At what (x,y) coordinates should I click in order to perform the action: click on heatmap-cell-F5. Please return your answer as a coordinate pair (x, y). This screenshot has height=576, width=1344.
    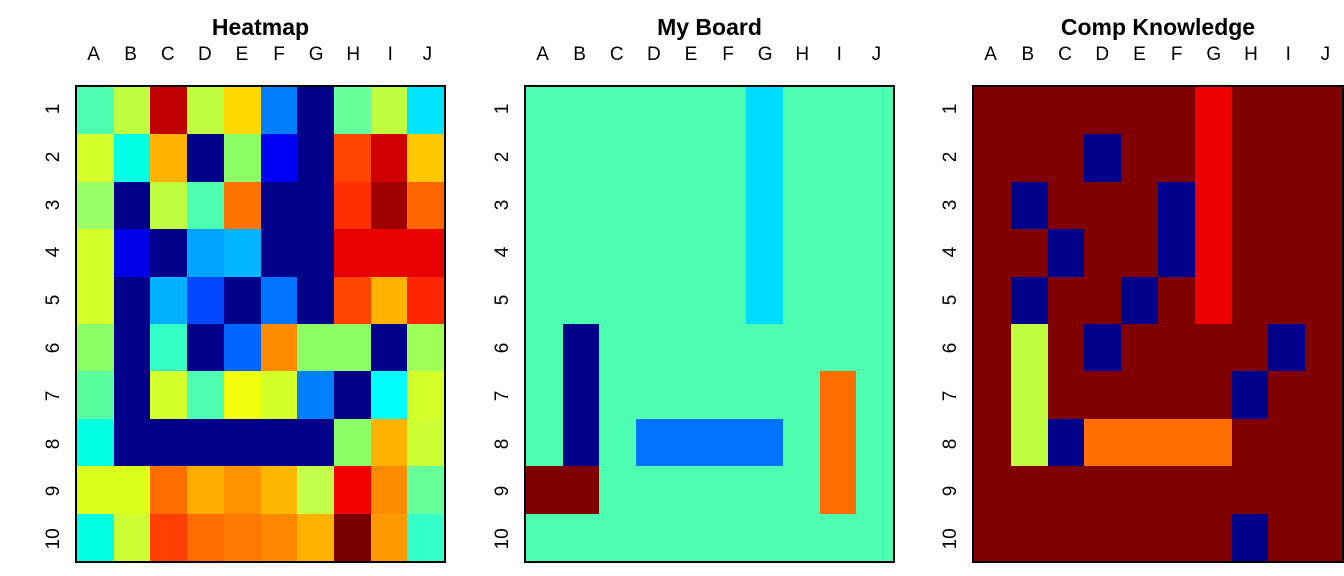
    Looking at the image, I should click on (728, 300).